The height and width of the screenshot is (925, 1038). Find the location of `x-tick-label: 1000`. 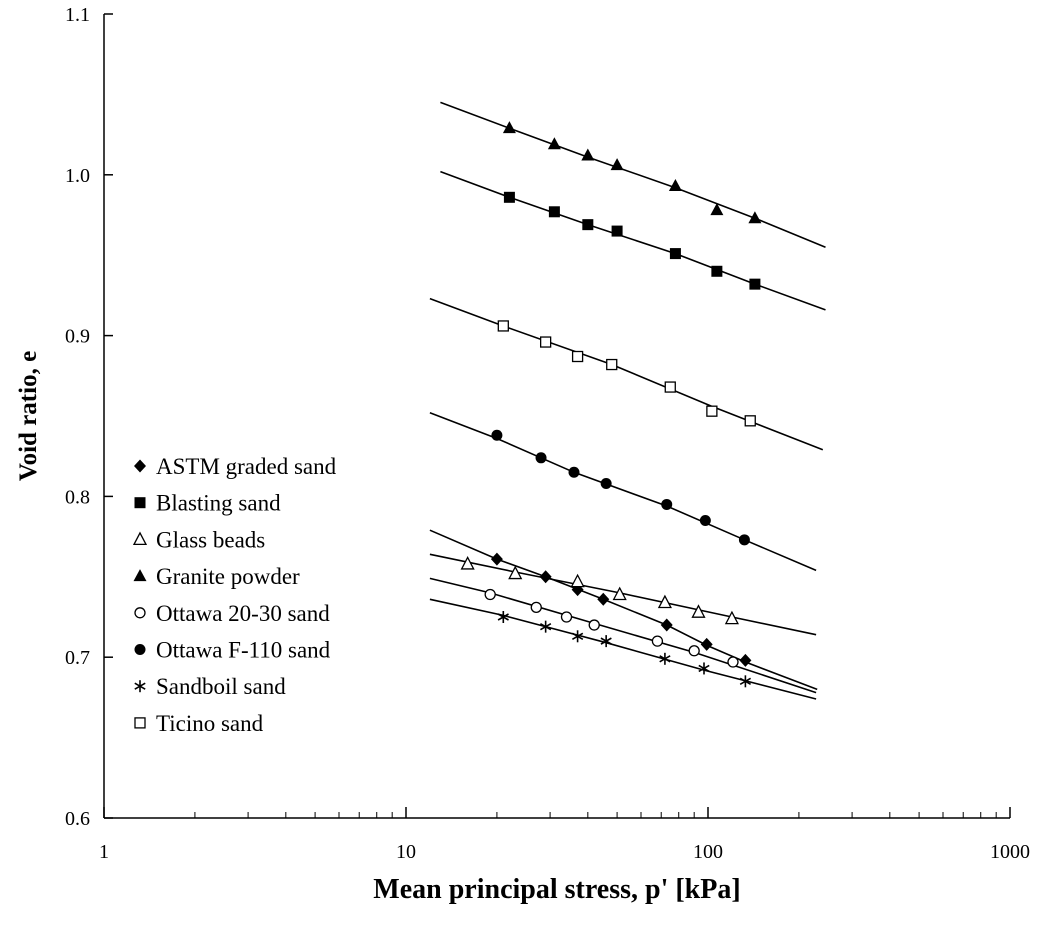

x-tick-label: 1000 is located at coordinates (1010, 852).